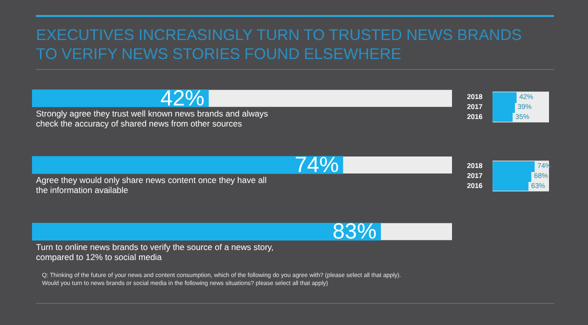 The width and height of the screenshot is (588, 325). What do you see at coordinates (155, 252) in the screenshot?
I see `category-label: Turn to online news brands to verify the source of a news story, compared to 12% to social media` at bounding box center [155, 252].